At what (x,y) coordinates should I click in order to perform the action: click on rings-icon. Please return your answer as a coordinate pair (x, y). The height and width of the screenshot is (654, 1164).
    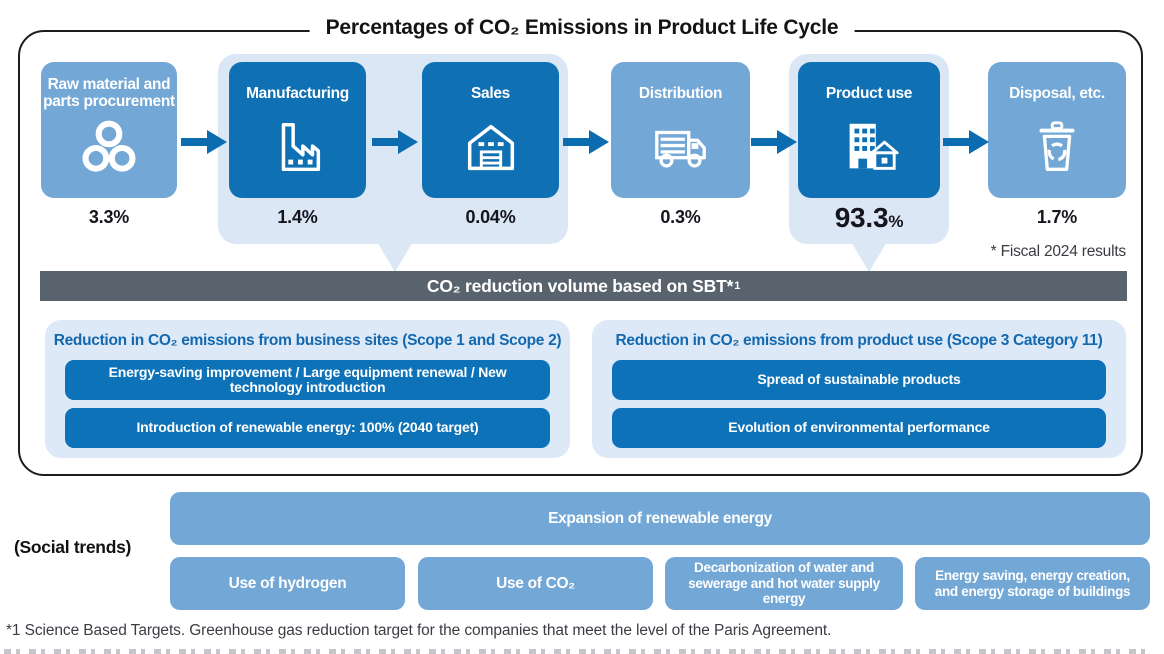
    Looking at the image, I should click on (109, 146).